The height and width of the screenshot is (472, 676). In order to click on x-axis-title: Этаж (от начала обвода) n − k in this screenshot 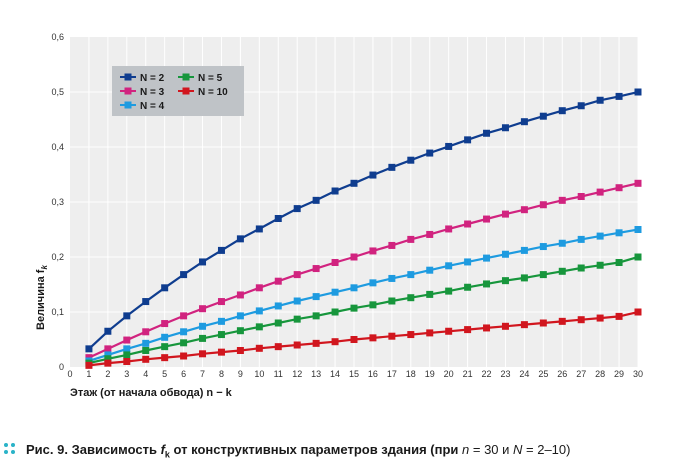, I will do `click(151, 393)`.